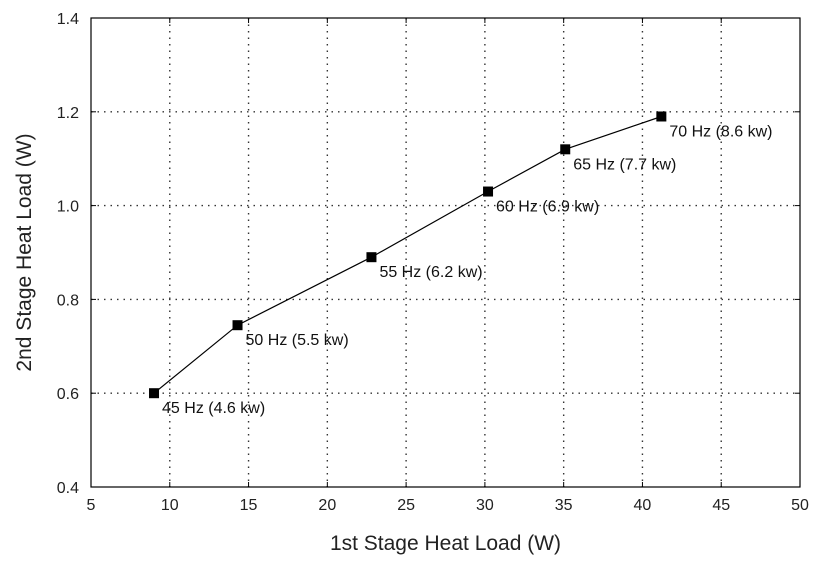  What do you see at coordinates (68, 394) in the screenshot?
I see `y-tick-label: 0.6` at bounding box center [68, 394].